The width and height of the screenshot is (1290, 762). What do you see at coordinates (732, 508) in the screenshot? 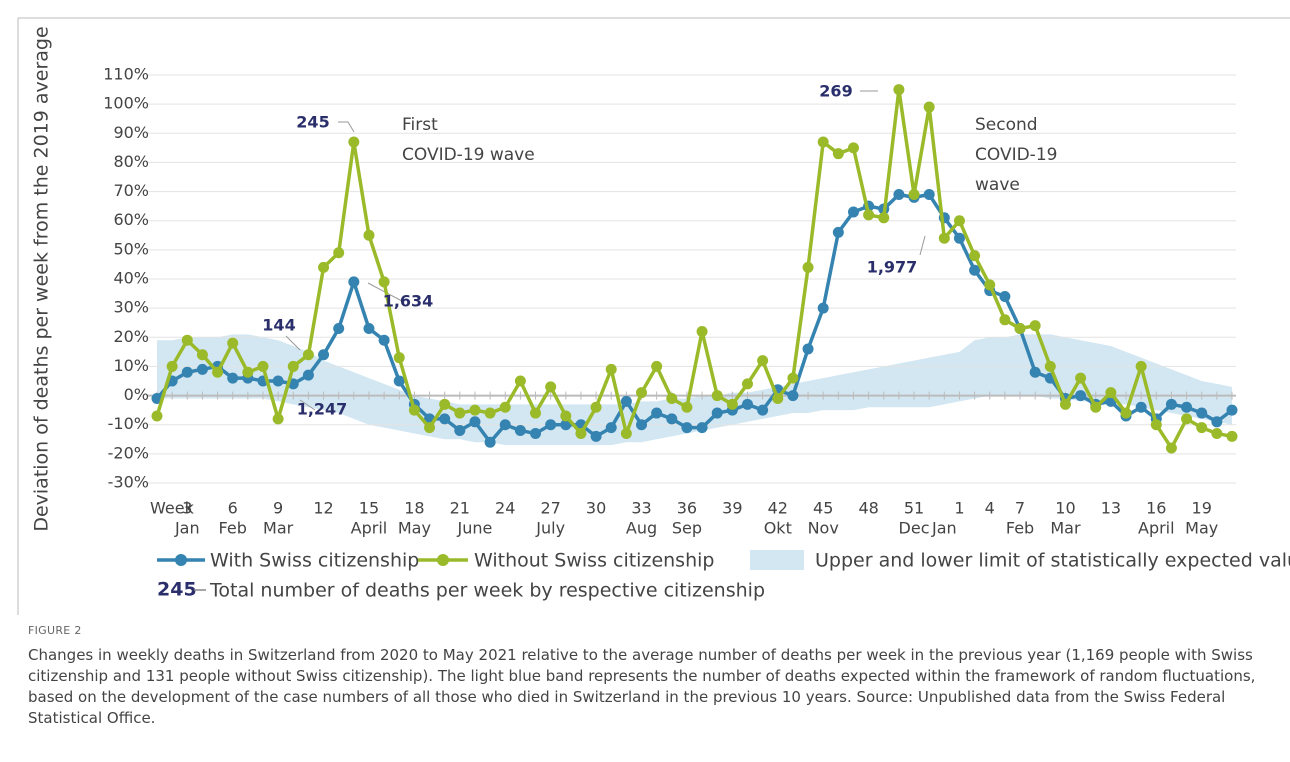
I see `x-tick-label: 39` at bounding box center [732, 508].